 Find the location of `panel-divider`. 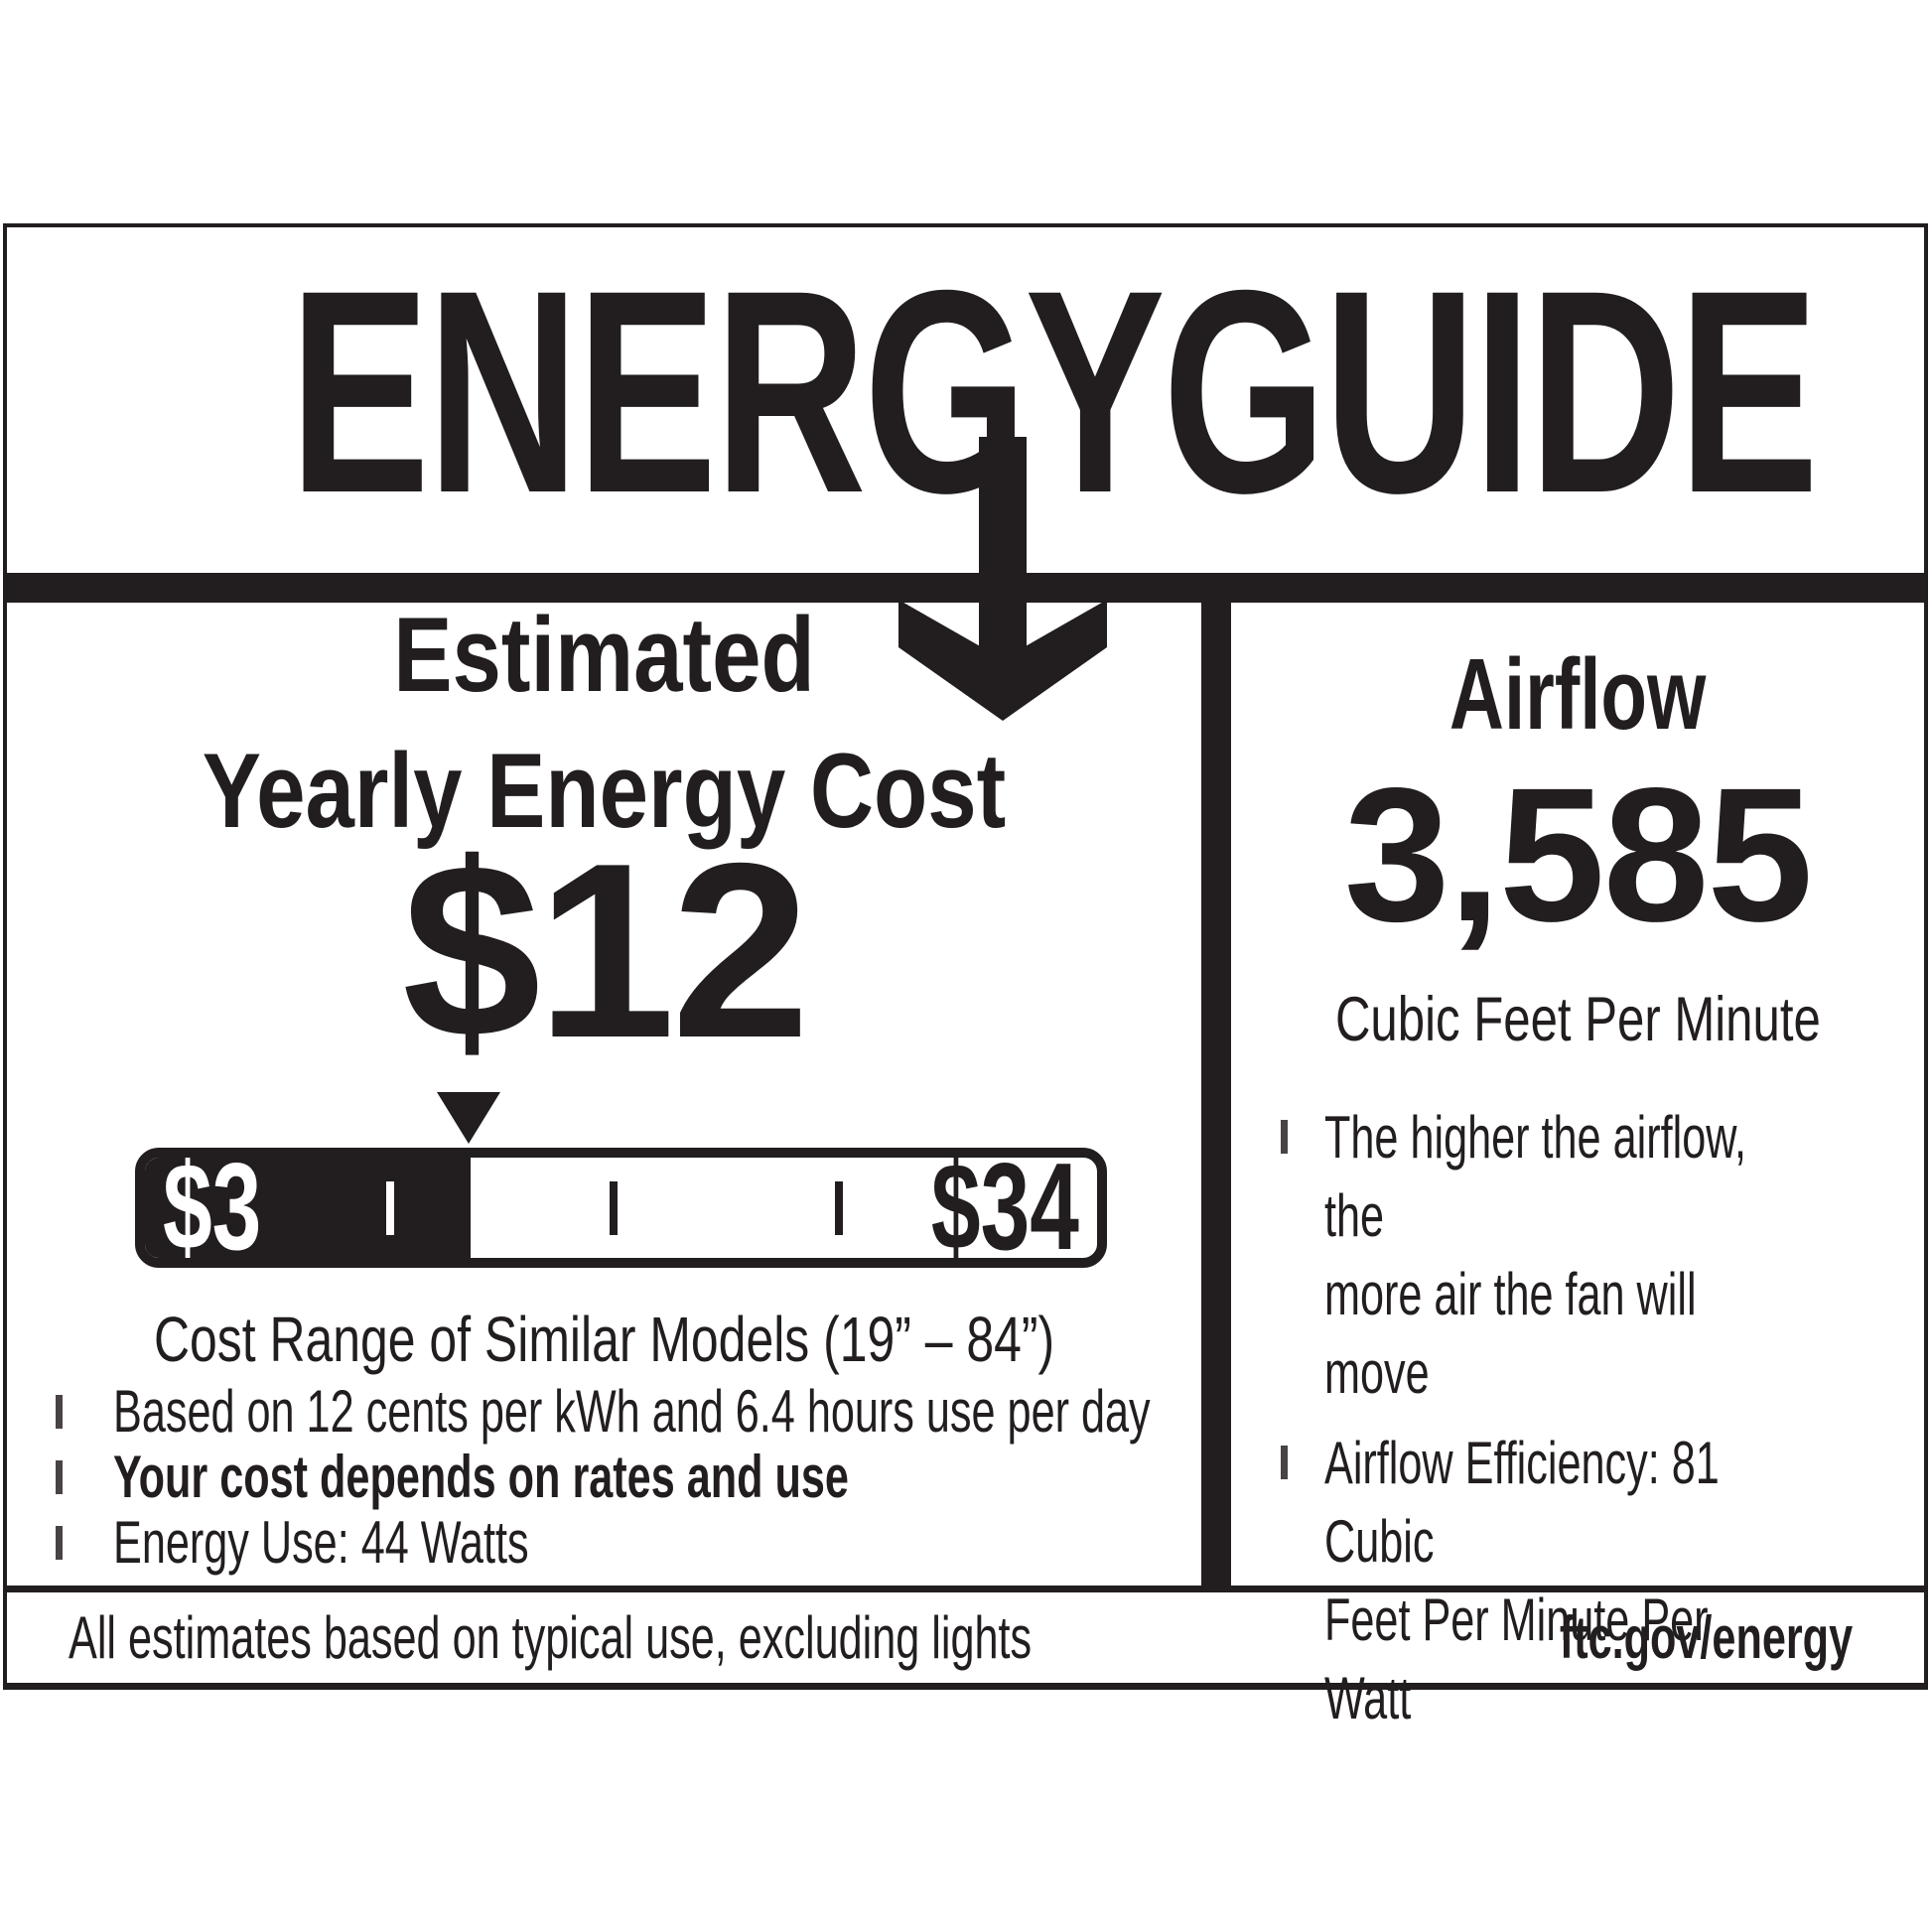

panel-divider is located at coordinates (1216, 1095).